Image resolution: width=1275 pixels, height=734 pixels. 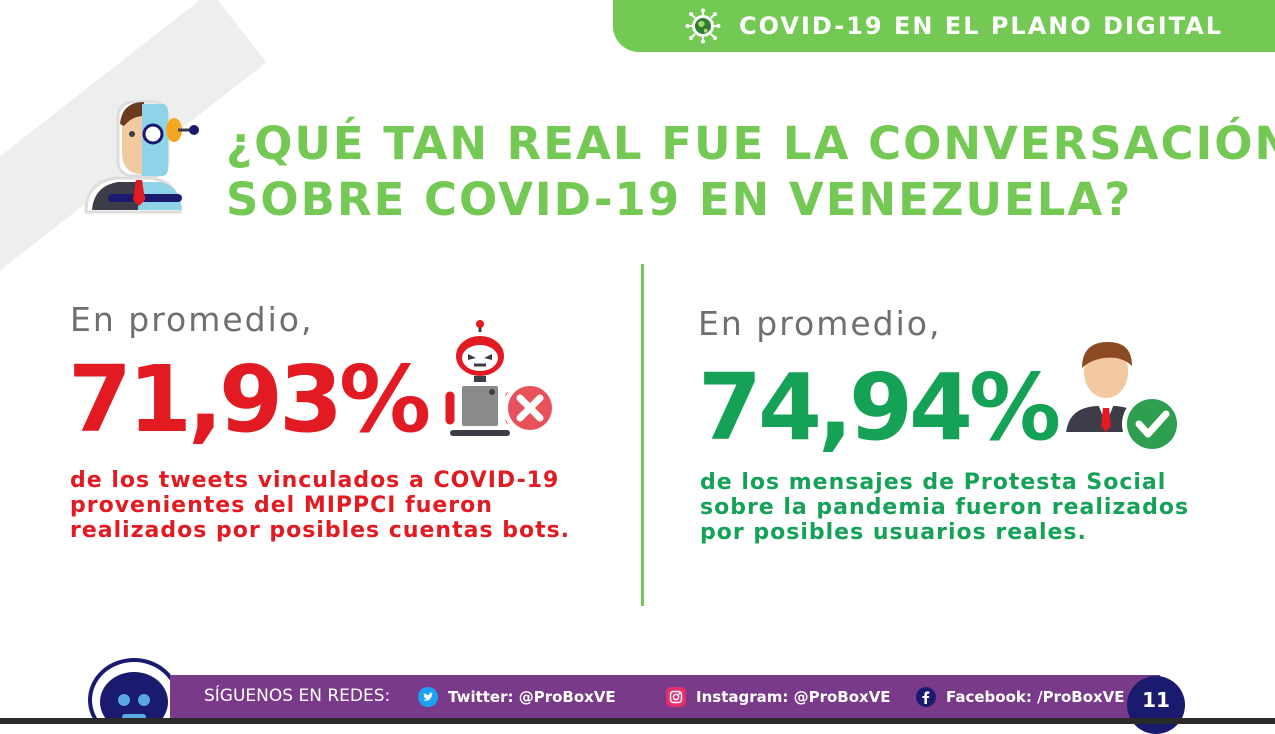 I want to click on instagram-link: Instagram: @ProBoxVE, so click(x=778, y=697).